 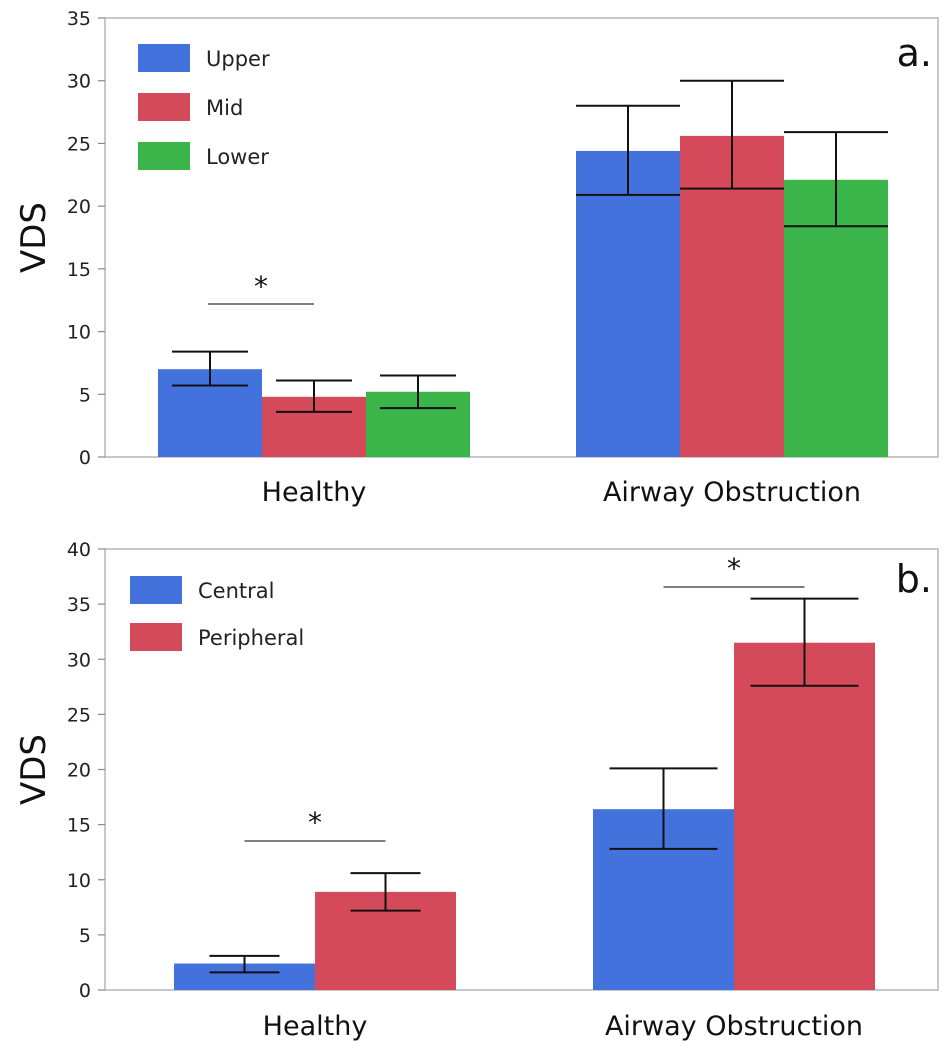 I want to click on bar-upper-airway-obstruction, so click(x=628, y=303).